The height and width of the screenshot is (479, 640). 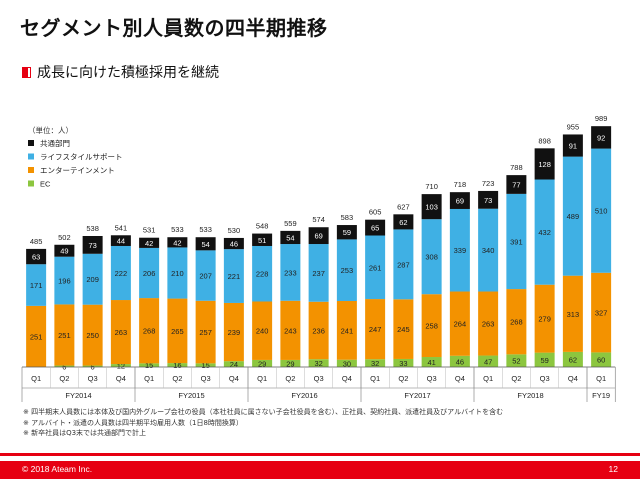 I want to click on total-label: 723, so click(x=488, y=183).